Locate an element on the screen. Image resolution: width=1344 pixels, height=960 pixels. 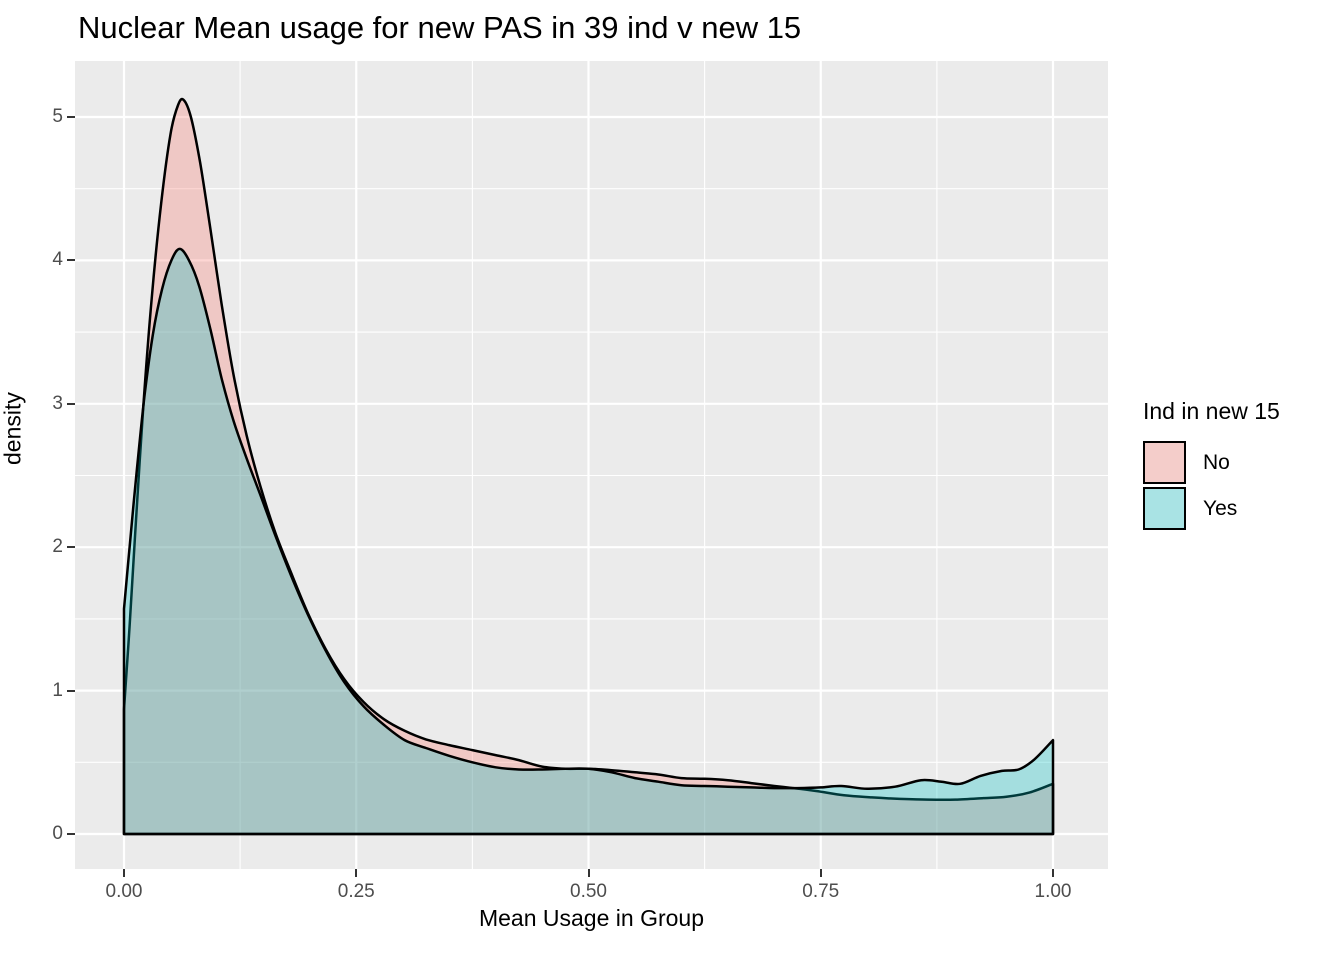
y-tick-label: 3 is located at coordinates (57, 403).